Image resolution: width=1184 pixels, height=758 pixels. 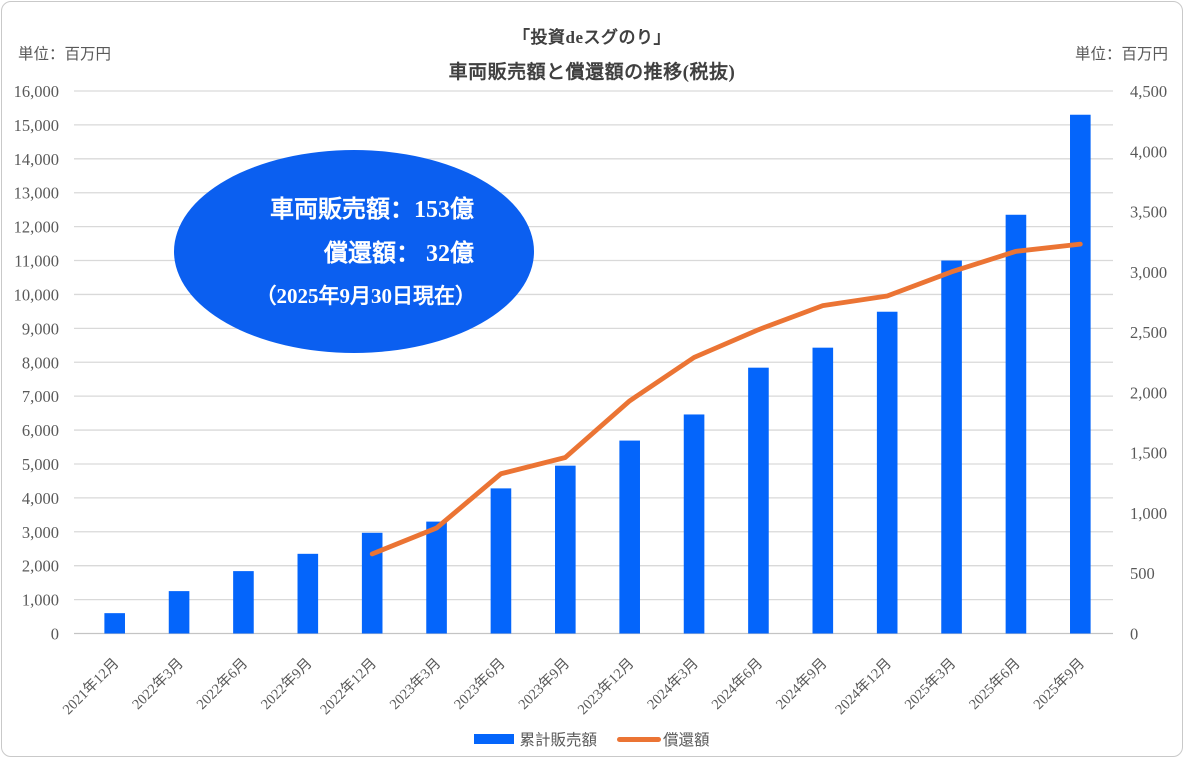 I want to click on callout-redemption-total: 償還額： 32億, so click(x=399, y=253).